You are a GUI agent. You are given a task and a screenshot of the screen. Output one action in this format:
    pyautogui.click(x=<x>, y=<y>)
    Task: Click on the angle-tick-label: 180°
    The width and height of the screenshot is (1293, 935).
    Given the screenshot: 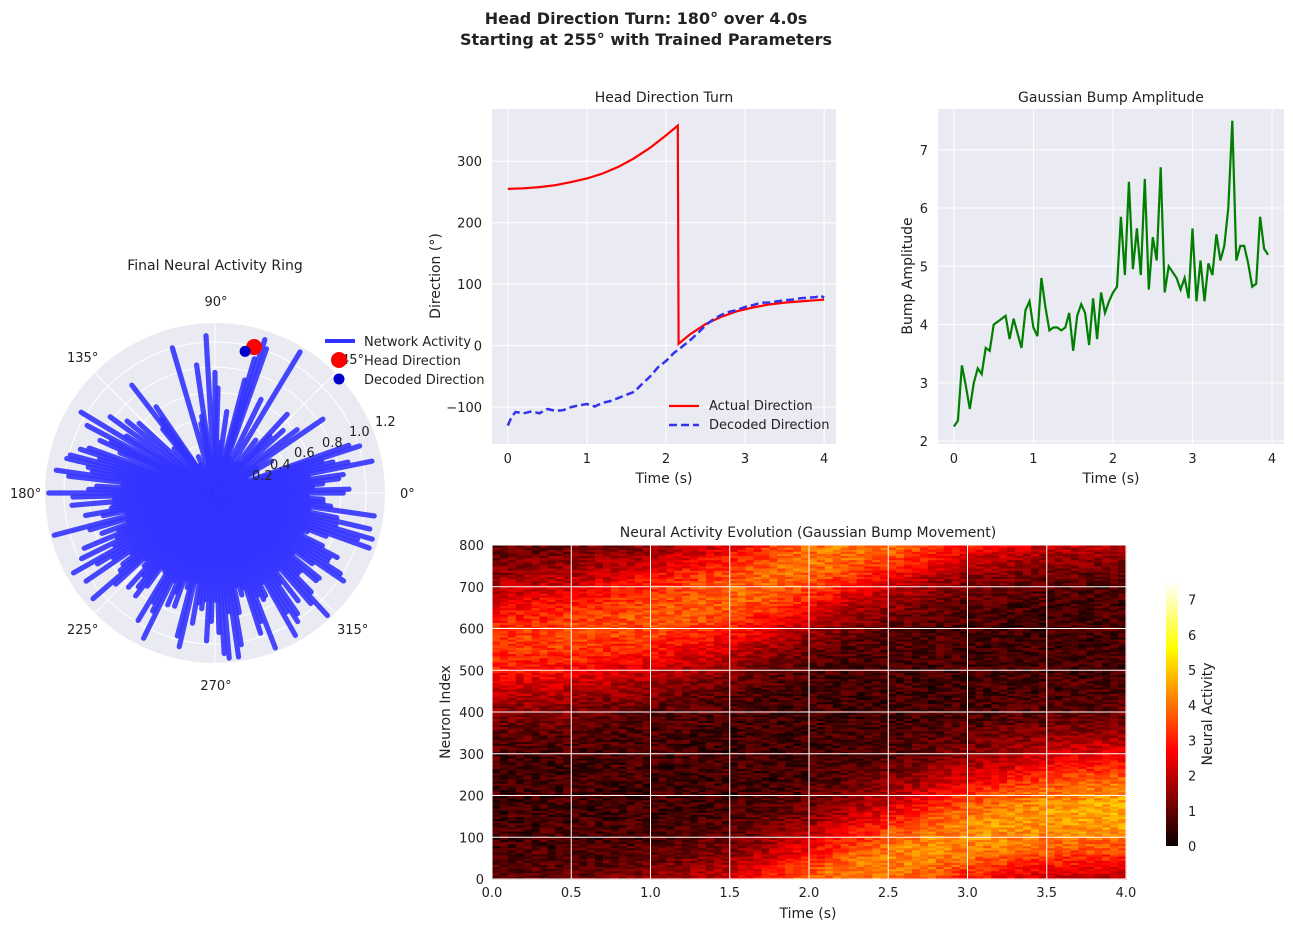 What is the action you would take?
    pyautogui.click(x=25, y=494)
    